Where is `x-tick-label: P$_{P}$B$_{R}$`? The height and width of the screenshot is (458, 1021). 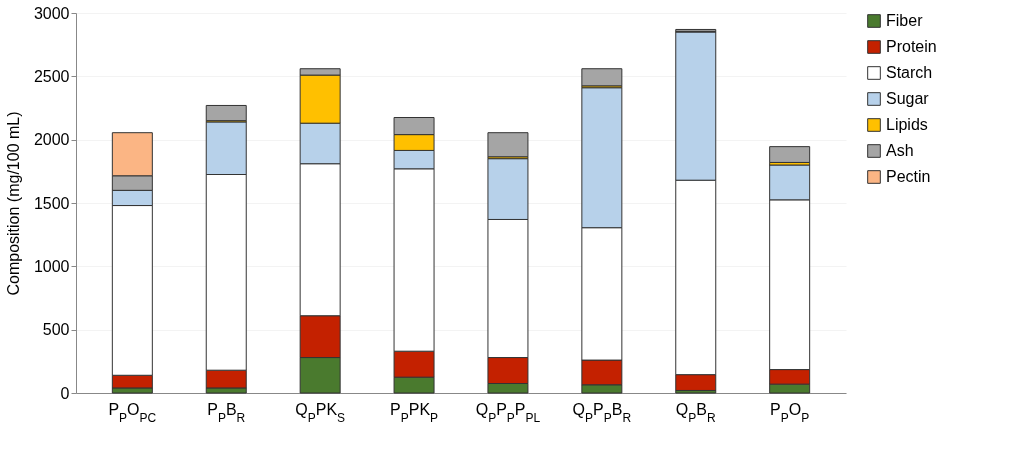
x-tick-label: P$_{P}$B$_{R}$ is located at coordinates (226, 412).